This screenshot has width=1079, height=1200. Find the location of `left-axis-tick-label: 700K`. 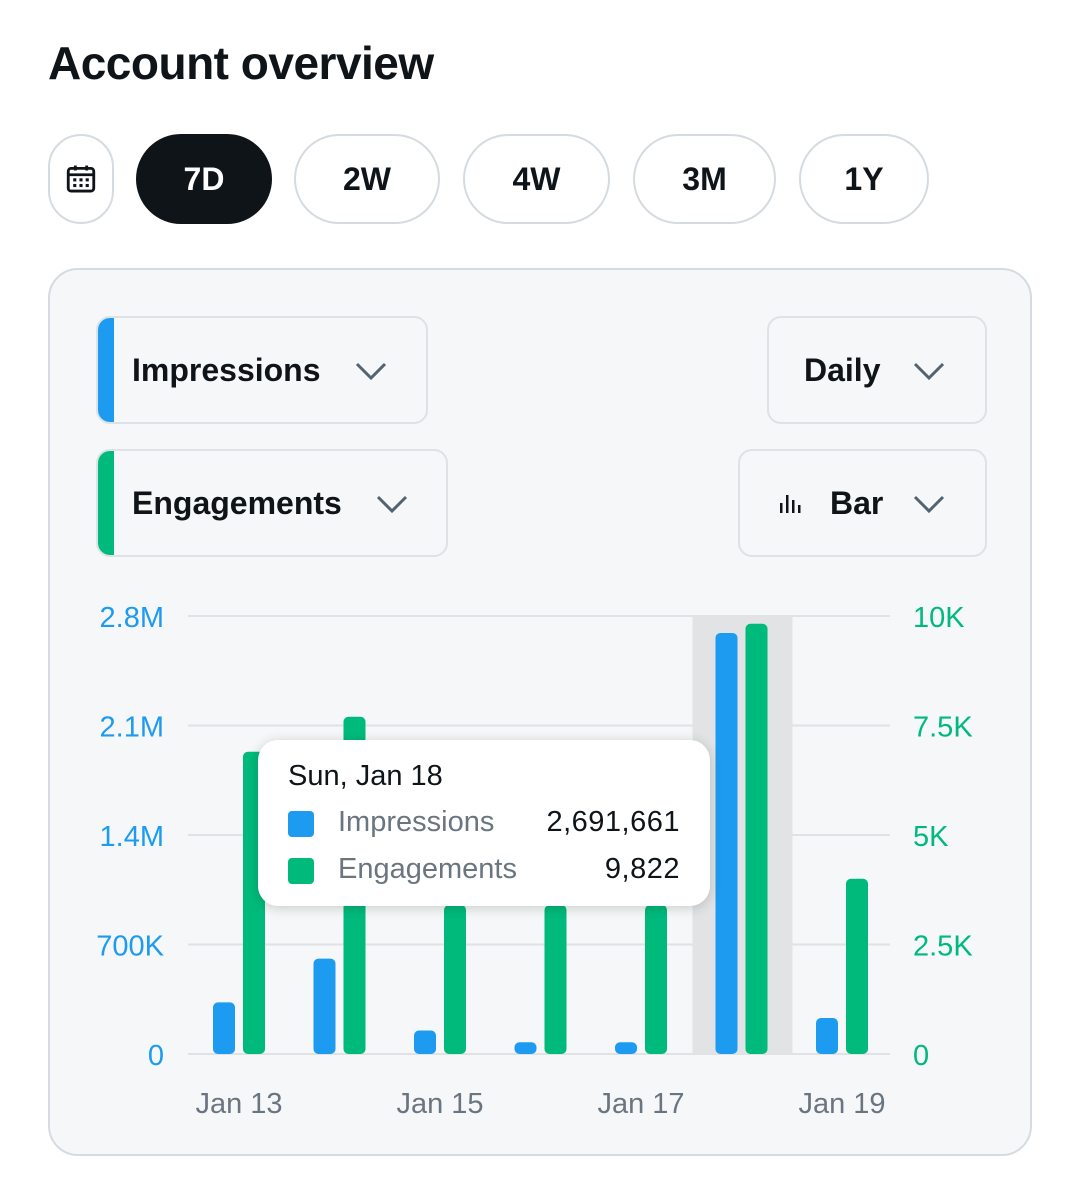

left-axis-tick-label: 700K is located at coordinates (130, 947).